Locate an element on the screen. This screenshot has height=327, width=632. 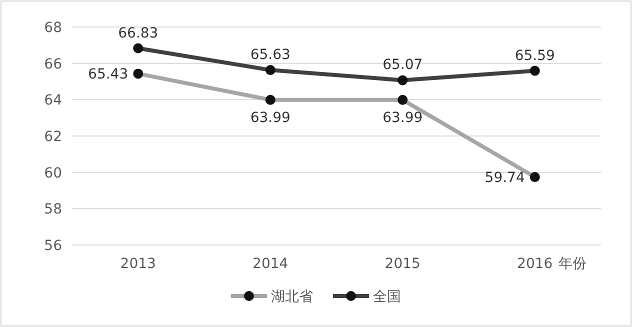
x-tick-label: 2015 is located at coordinates (402, 264).